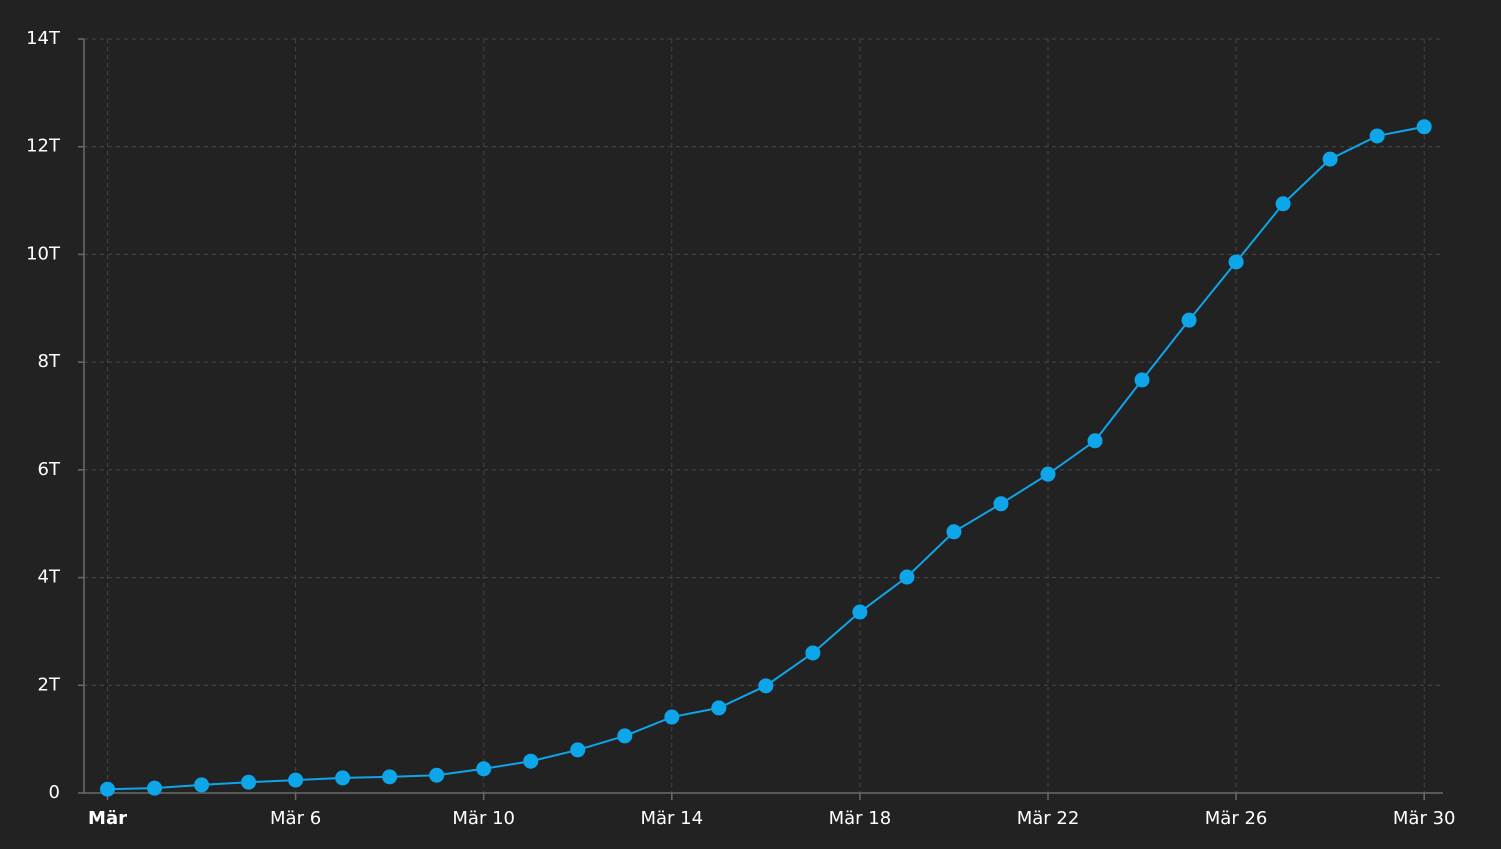 The image size is (1501, 849). What do you see at coordinates (43, 38) in the screenshot?
I see `y-tick-label: 14T` at bounding box center [43, 38].